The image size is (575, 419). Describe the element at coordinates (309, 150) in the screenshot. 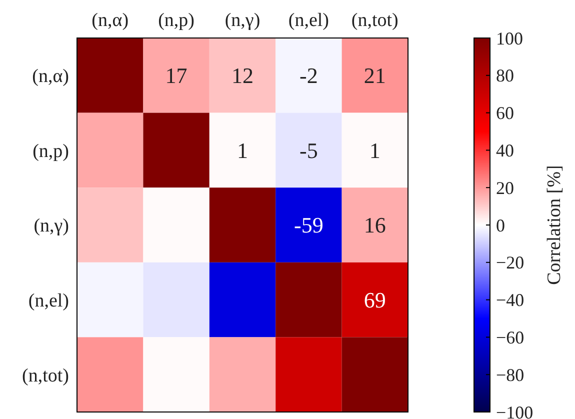

I see `data-label: -5` at that location.